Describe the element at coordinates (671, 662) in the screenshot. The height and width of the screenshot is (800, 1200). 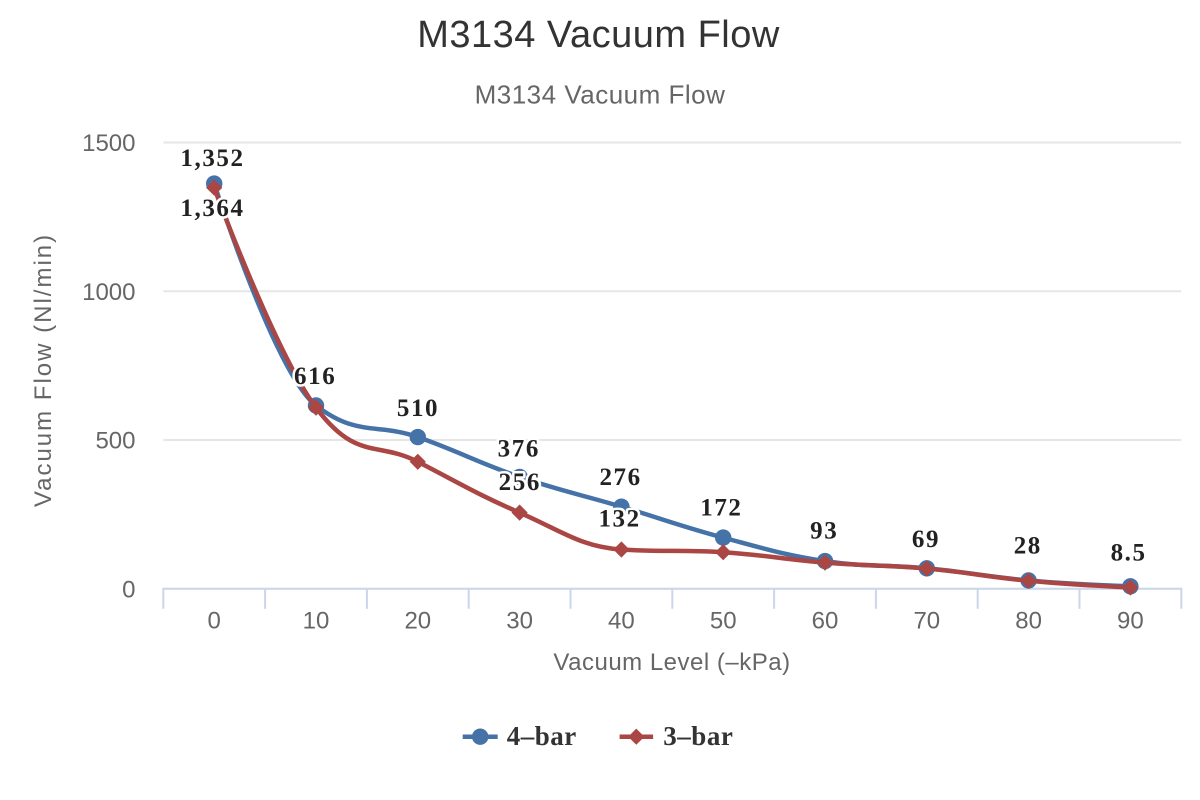
I see `svg-text: Vacuum Level (–kPa)` at that location.